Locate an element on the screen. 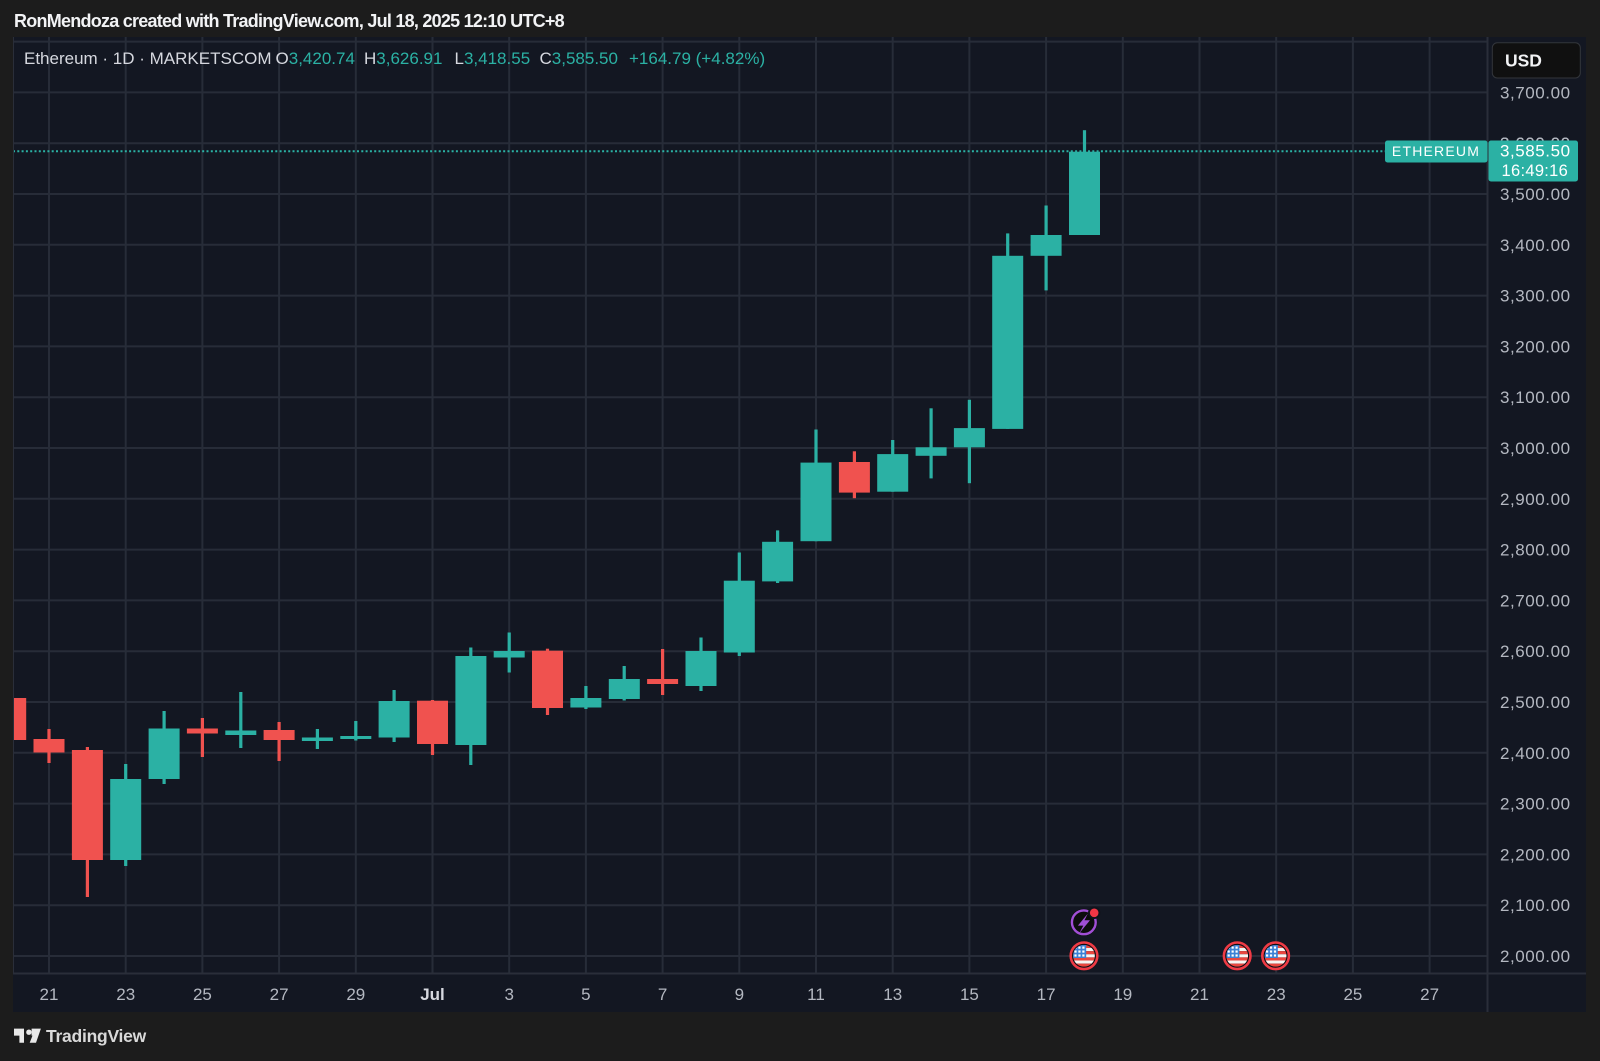 The height and width of the screenshot is (1061, 1600). svg-text: 11 is located at coordinates (816, 994).